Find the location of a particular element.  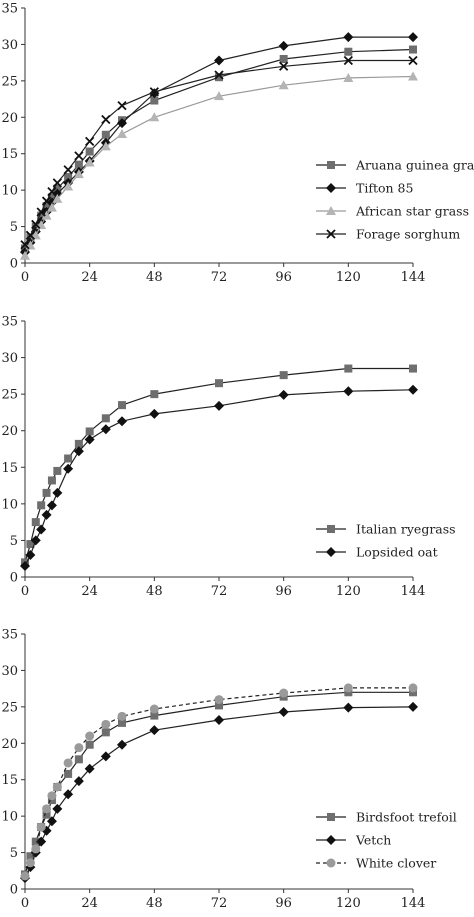

y-tick-label: 15 is located at coordinates (9, 154).